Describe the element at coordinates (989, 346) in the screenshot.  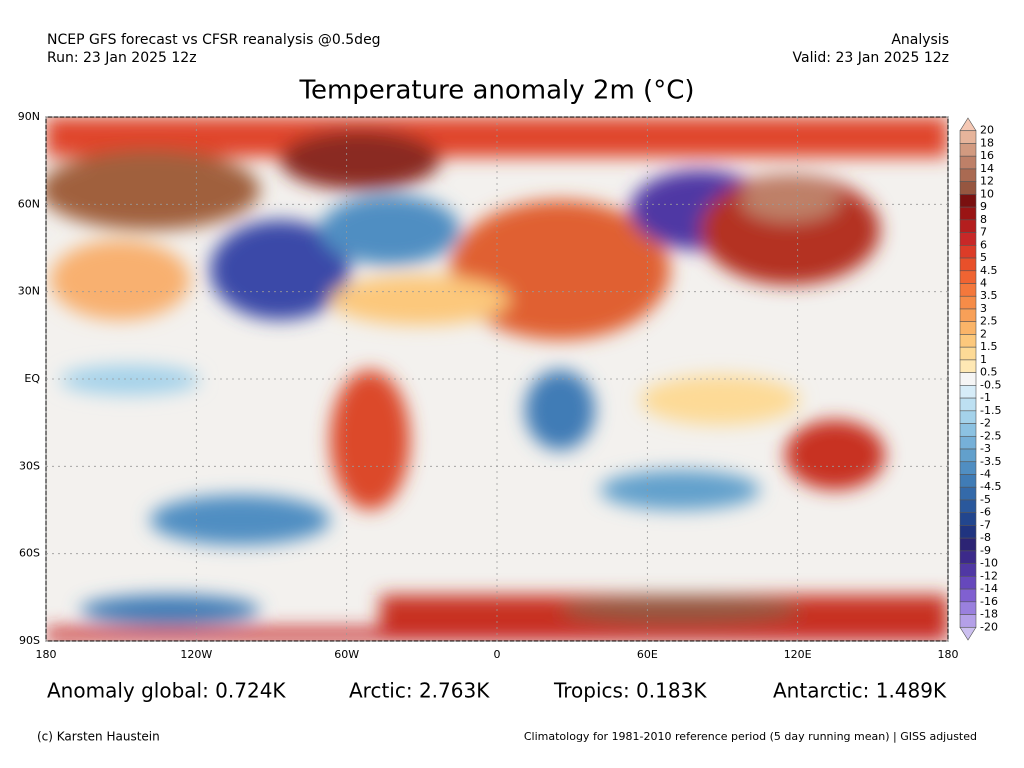
I see `colorbar-label: 1.5` at that location.